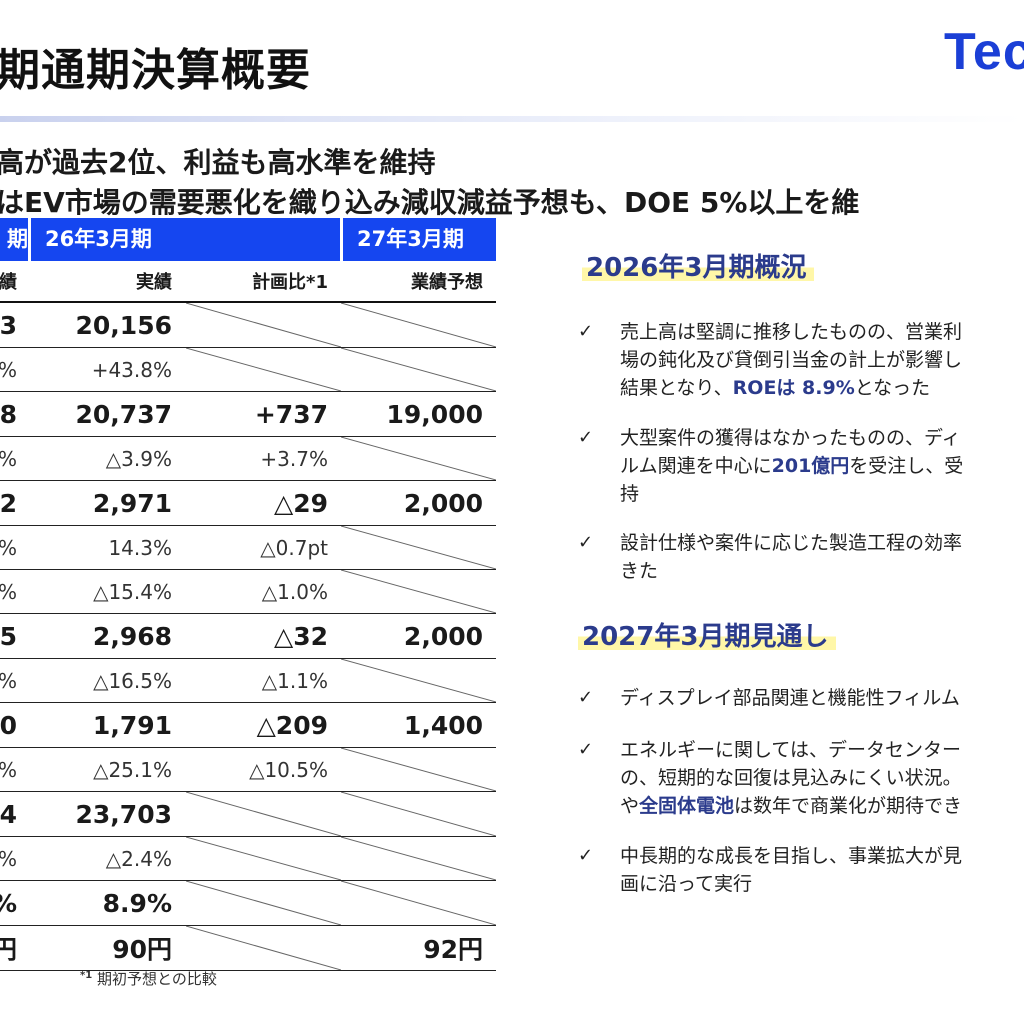 The width and height of the screenshot is (1024, 1024). What do you see at coordinates (443, 725) in the screenshot?
I see `table-cell-c3: 1,400` at bounding box center [443, 725].